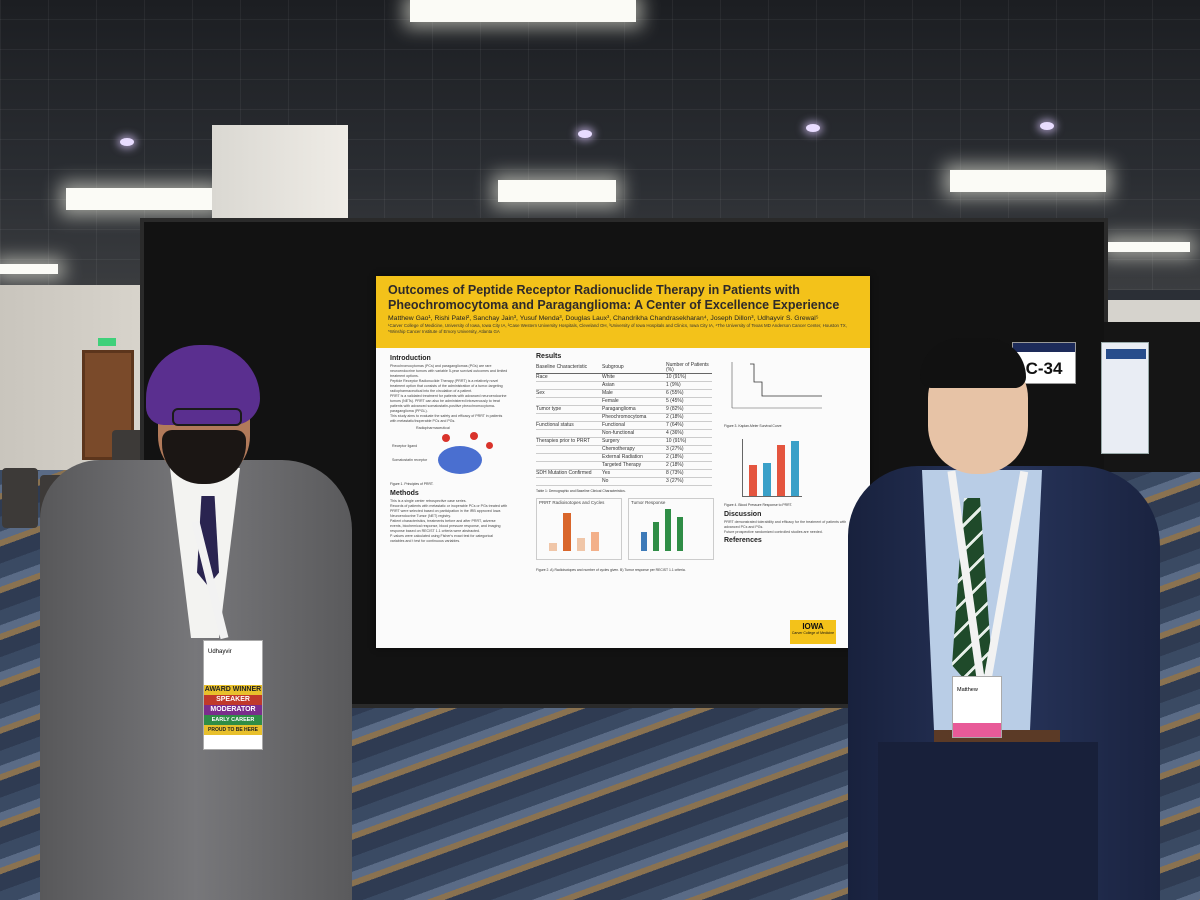 The height and width of the screenshot is (900, 1200). Describe the element at coordinates (614, 425) in the screenshot. I see `table-cell: Functional` at that location.